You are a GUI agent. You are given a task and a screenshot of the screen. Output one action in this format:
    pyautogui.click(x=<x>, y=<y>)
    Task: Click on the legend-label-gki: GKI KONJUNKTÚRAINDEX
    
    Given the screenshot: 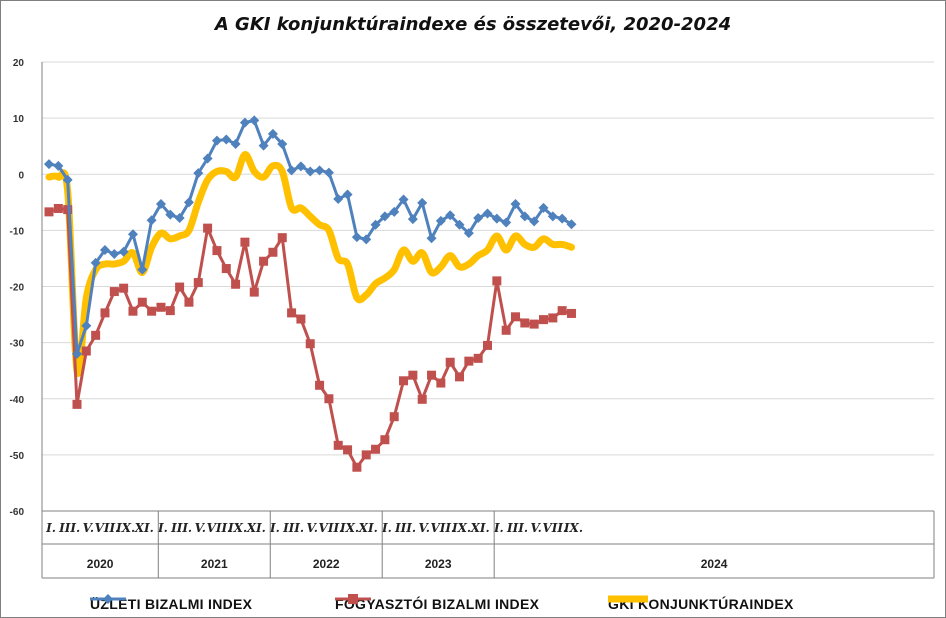 What is the action you would take?
    pyautogui.click(x=701, y=604)
    